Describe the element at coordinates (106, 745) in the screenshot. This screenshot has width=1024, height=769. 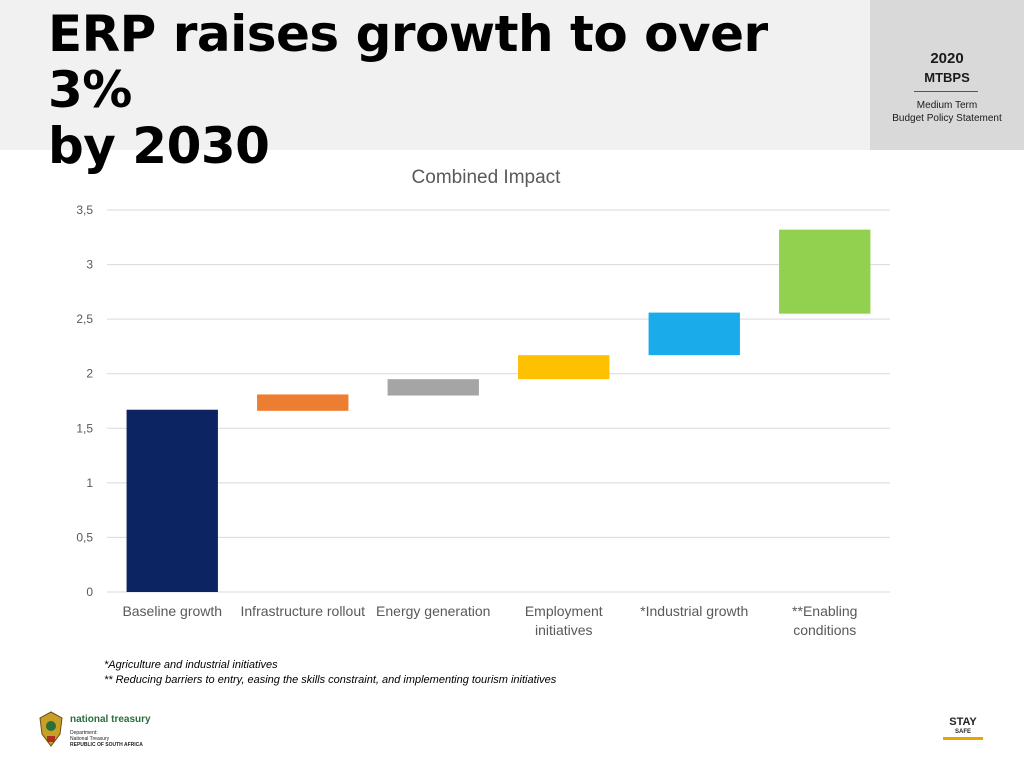
I see `logo-dept-line-3: REPUBLIC OF SOUTH AFRICA` at that location.